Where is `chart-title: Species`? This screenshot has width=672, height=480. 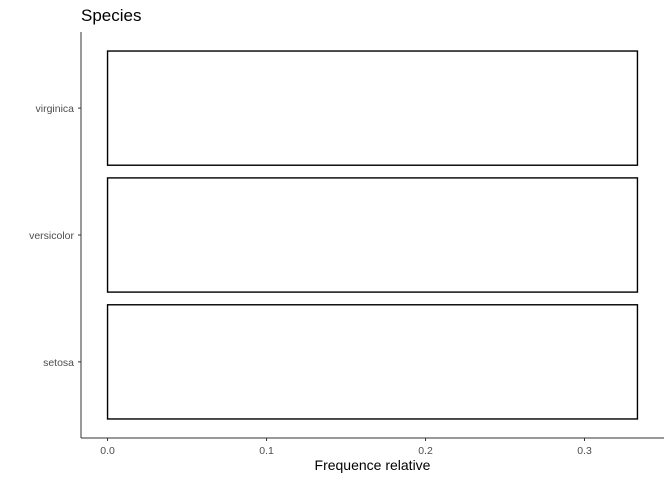 chart-title: Species is located at coordinates (111, 15).